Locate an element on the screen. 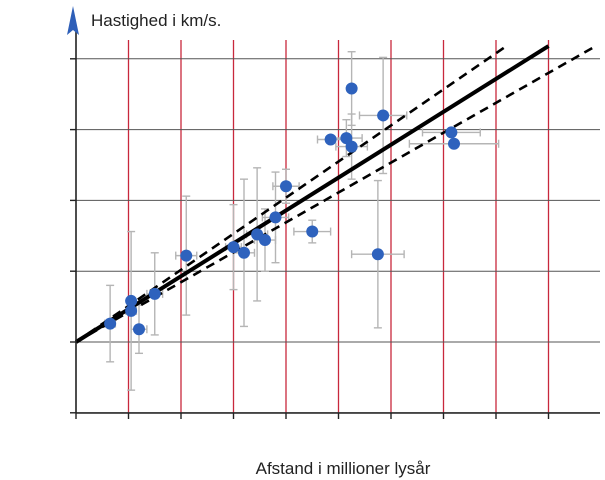  y-axis-title: Hastighed i km/s. is located at coordinates (156, 20).